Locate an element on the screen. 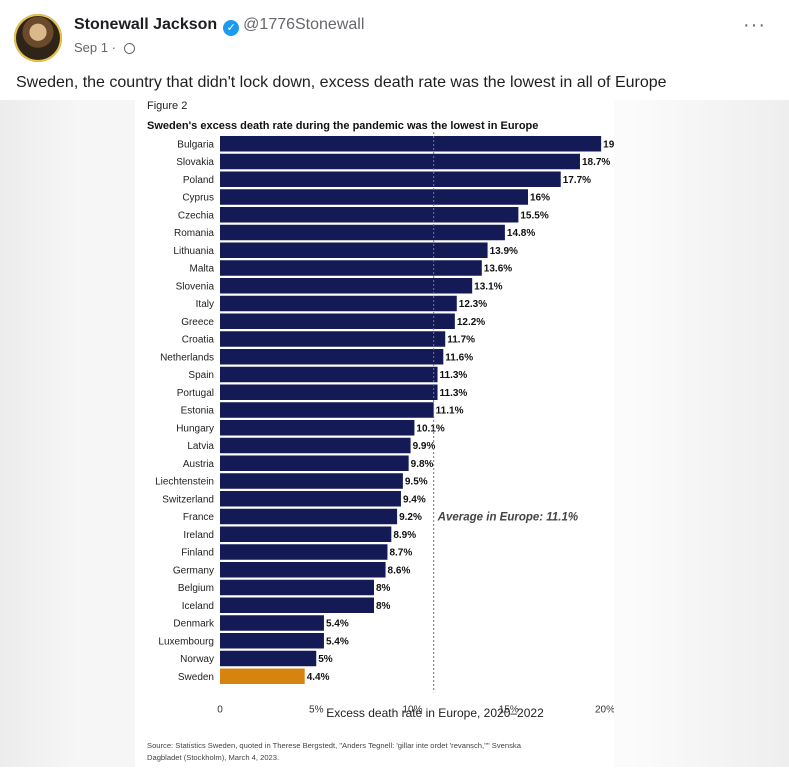 The width and height of the screenshot is (789, 772). category-label-czechia: Czechia is located at coordinates (196, 215).